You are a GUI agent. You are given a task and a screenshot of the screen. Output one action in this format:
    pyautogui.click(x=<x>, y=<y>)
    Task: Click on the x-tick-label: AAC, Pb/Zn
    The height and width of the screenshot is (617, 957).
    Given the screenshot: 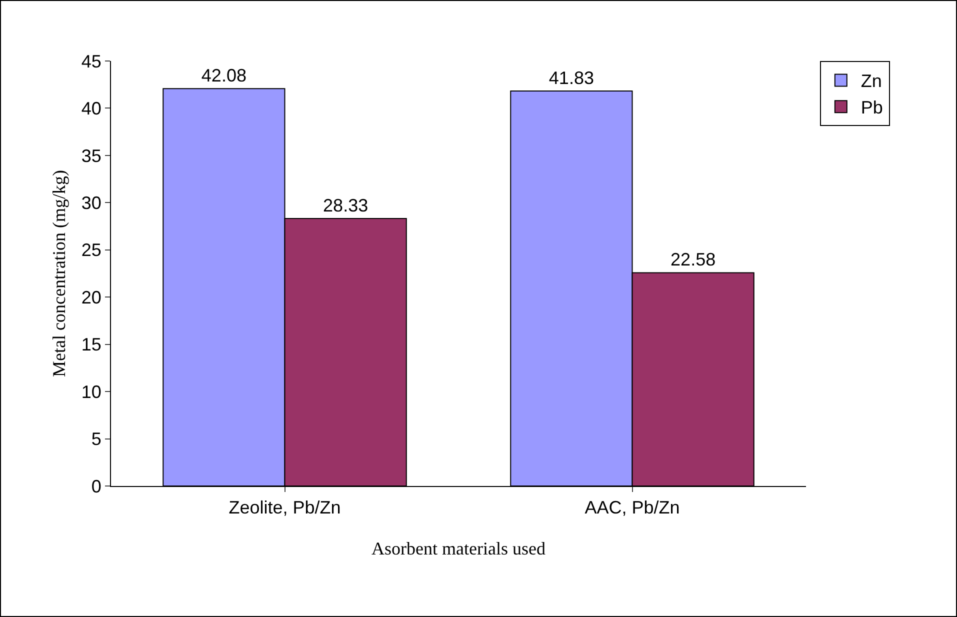 What is the action you would take?
    pyautogui.click(x=632, y=508)
    